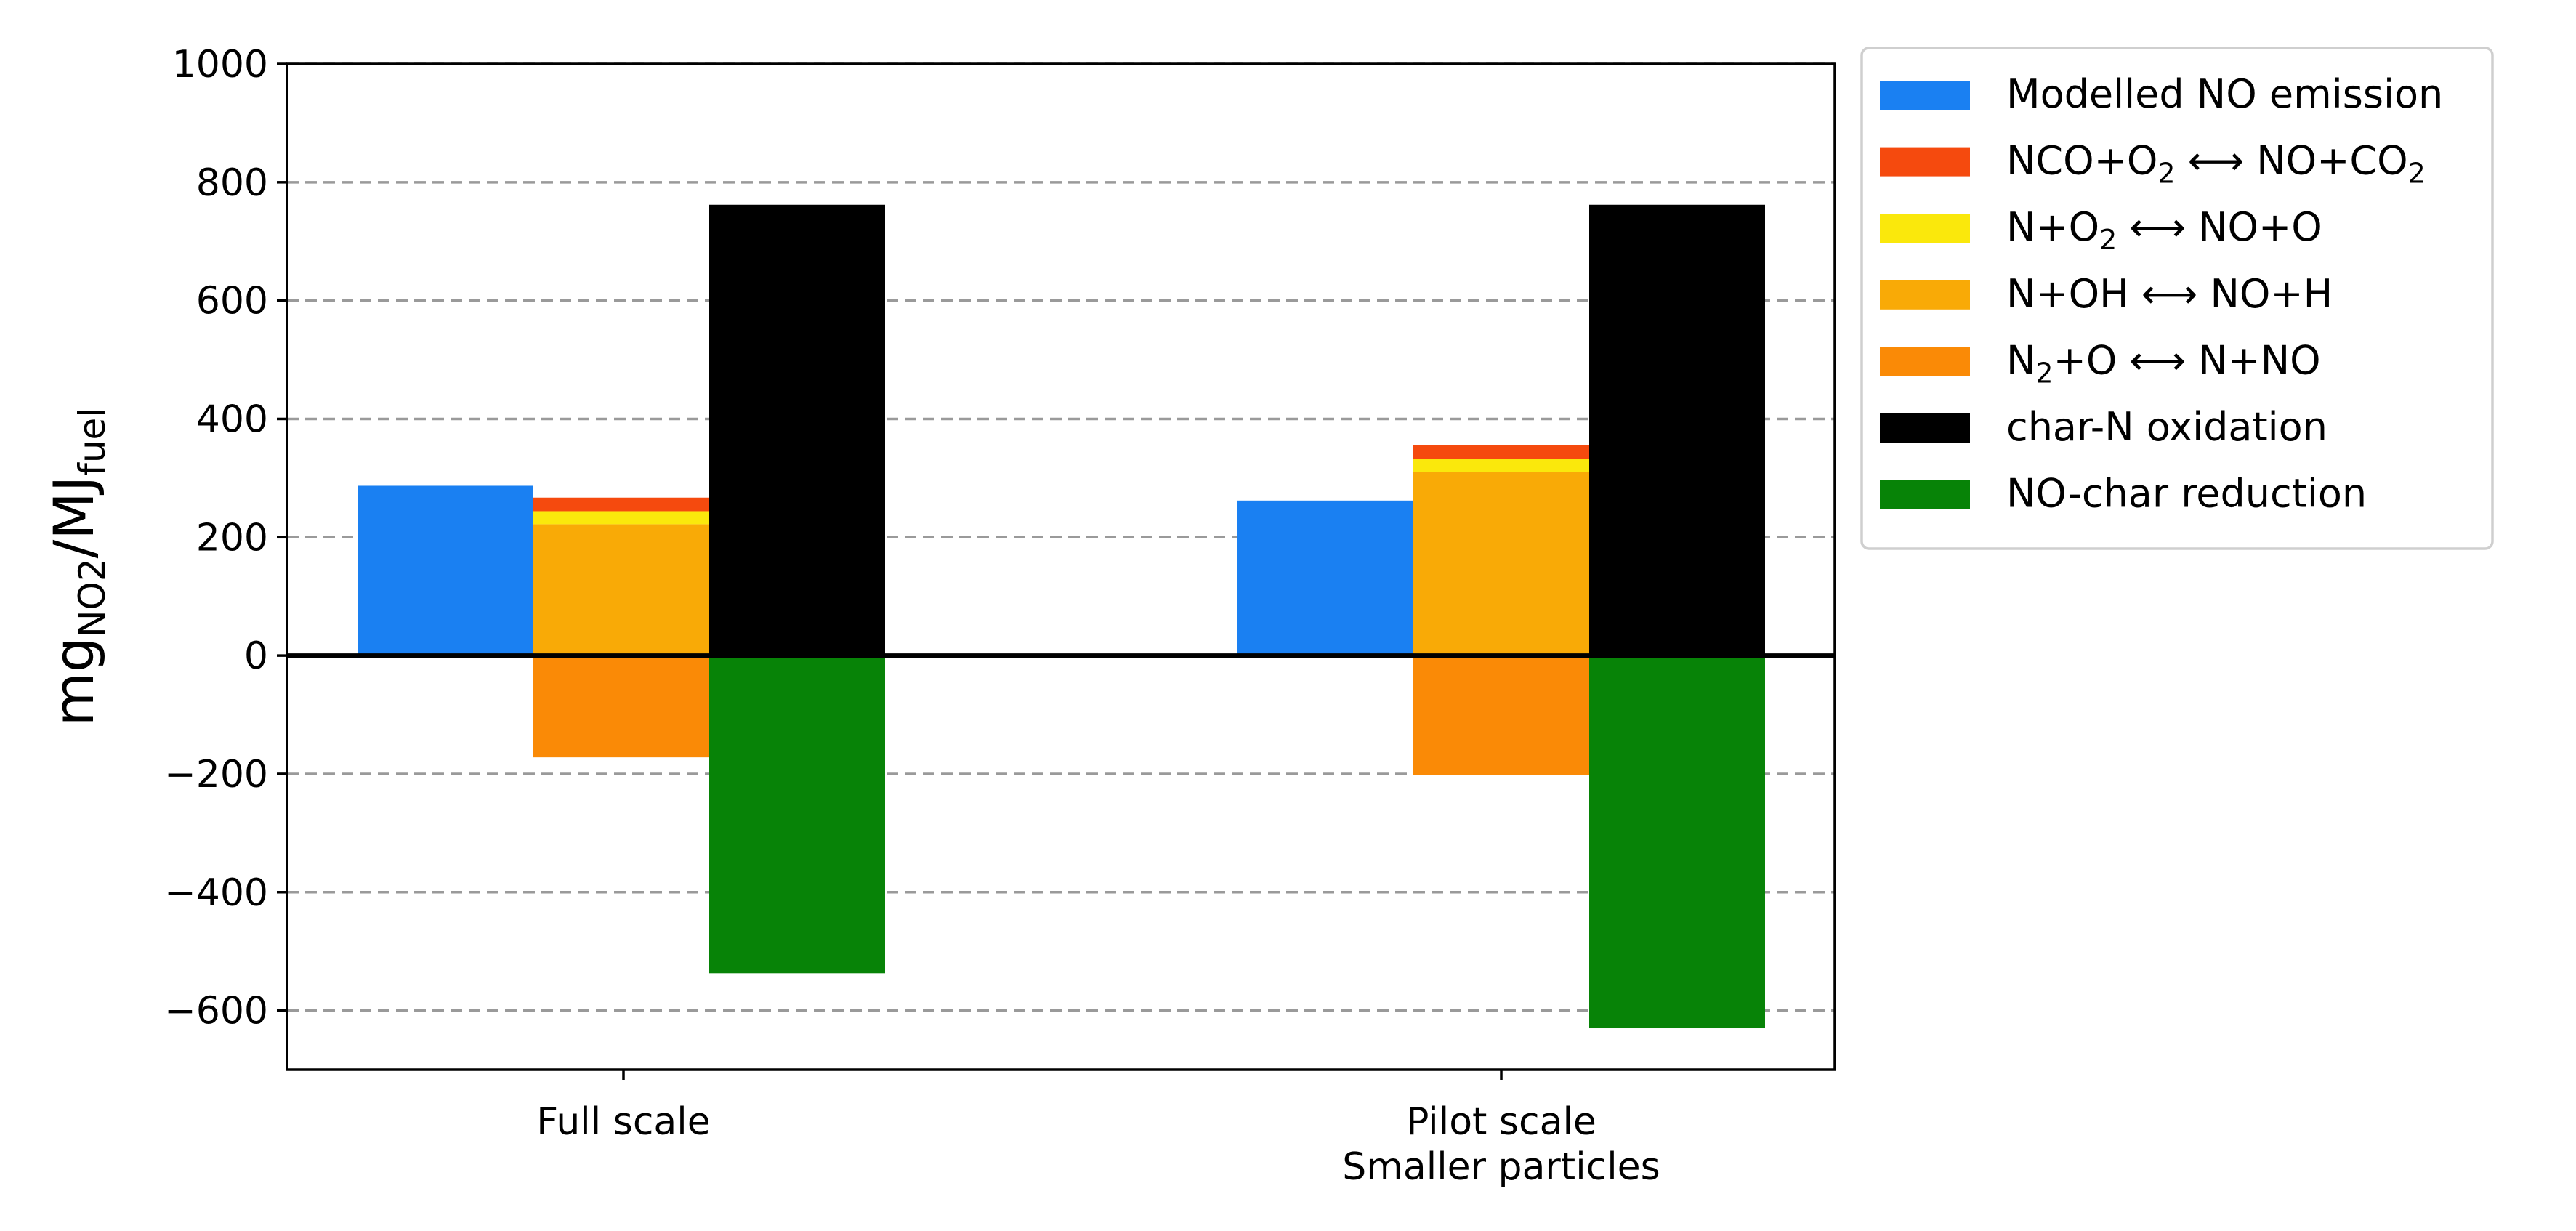  I want to click on y-tick-label: 800, so click(232, 183).